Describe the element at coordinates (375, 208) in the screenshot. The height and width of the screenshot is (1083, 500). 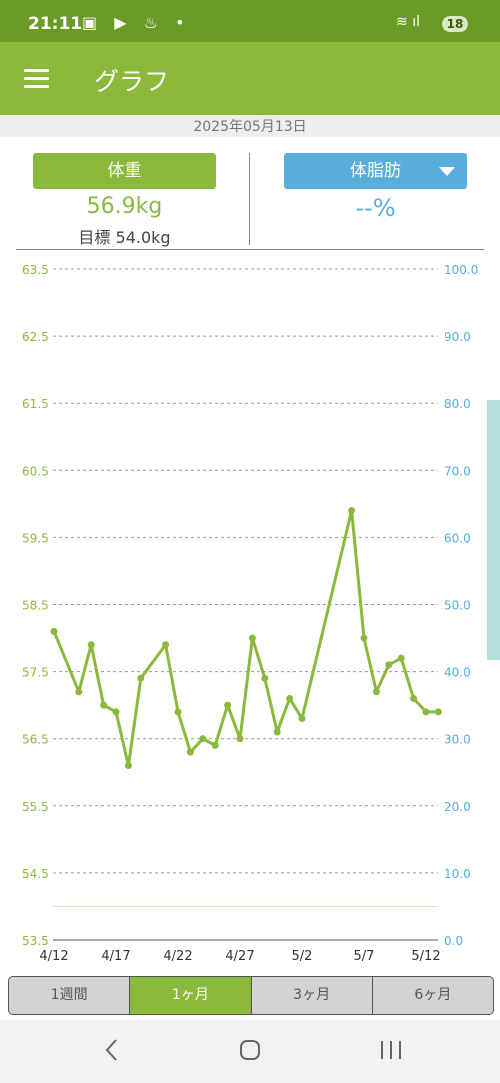
I see `body-fat-value: --%` at that location.